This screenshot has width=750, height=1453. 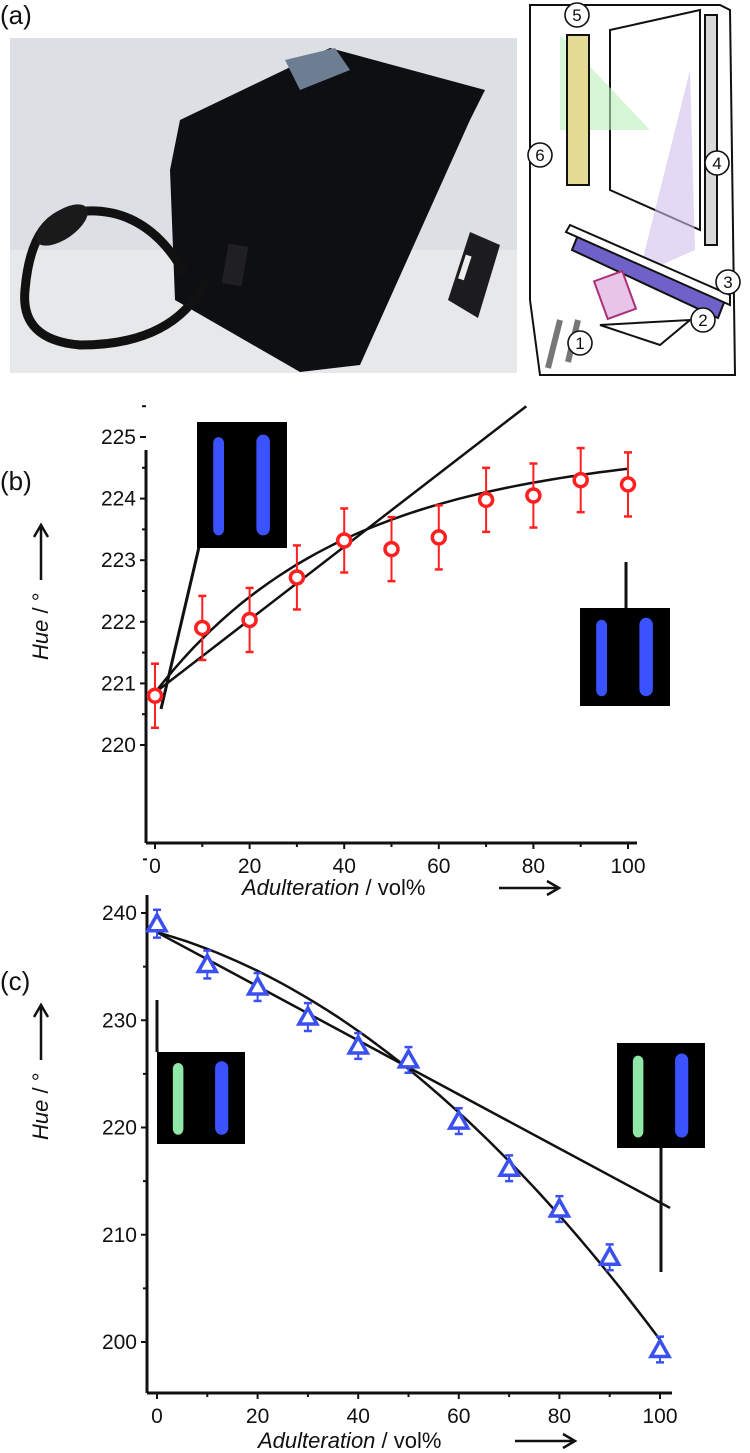 I want to click on y-tick-label: 224, so click(x=118, y=499).